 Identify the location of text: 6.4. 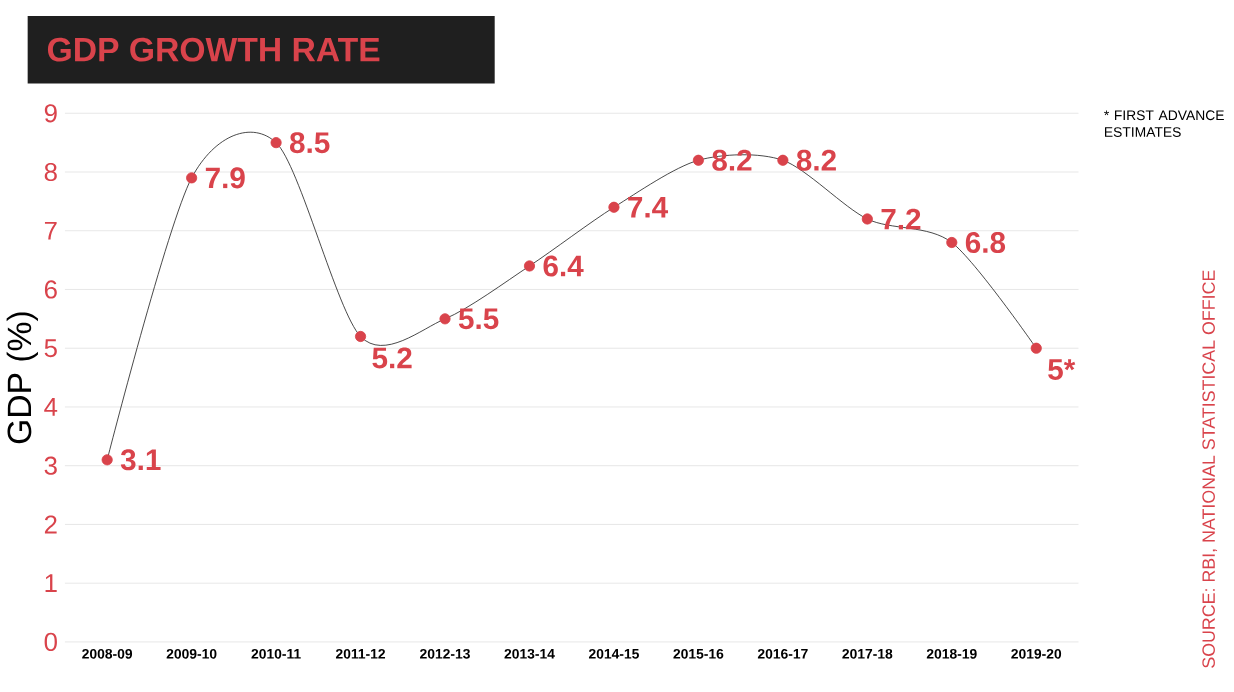
(563, 266).